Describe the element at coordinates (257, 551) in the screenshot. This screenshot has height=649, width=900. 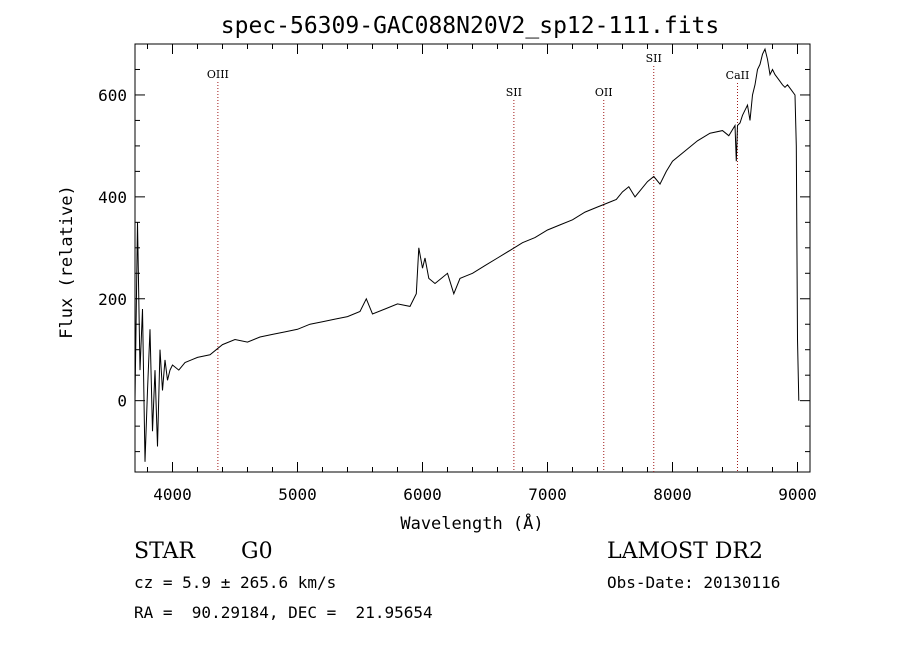
I see `object-subclass: G0` at that location.